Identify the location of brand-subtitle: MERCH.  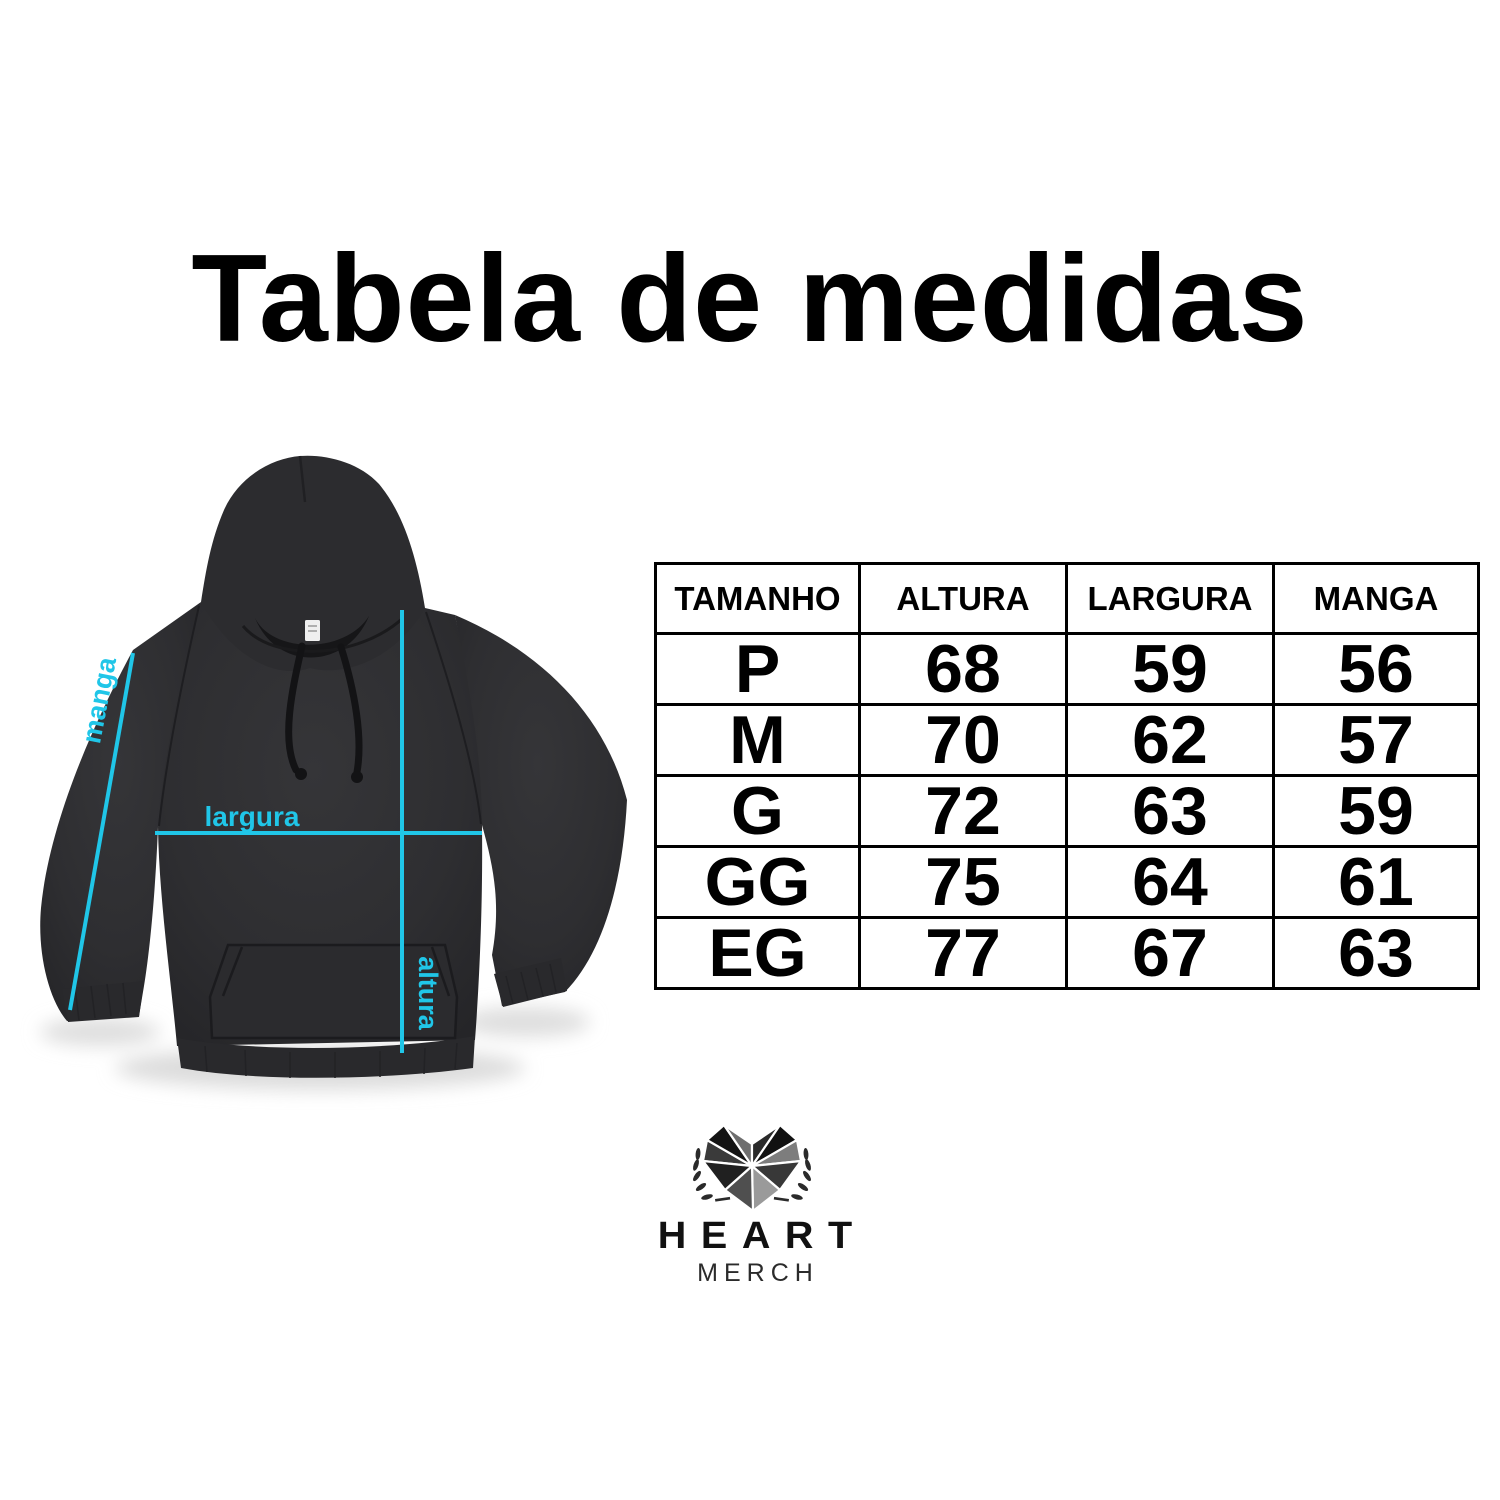
(758, 1273).